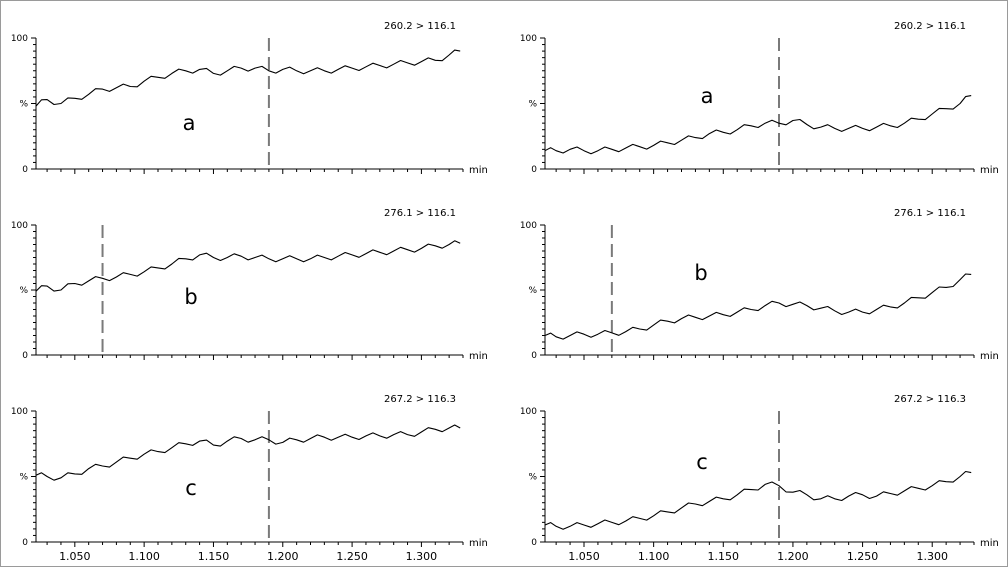 This screenshot has width=1008, height=571. I want to click on panel-left-bottom-x-unit: min, so click(478, 543).